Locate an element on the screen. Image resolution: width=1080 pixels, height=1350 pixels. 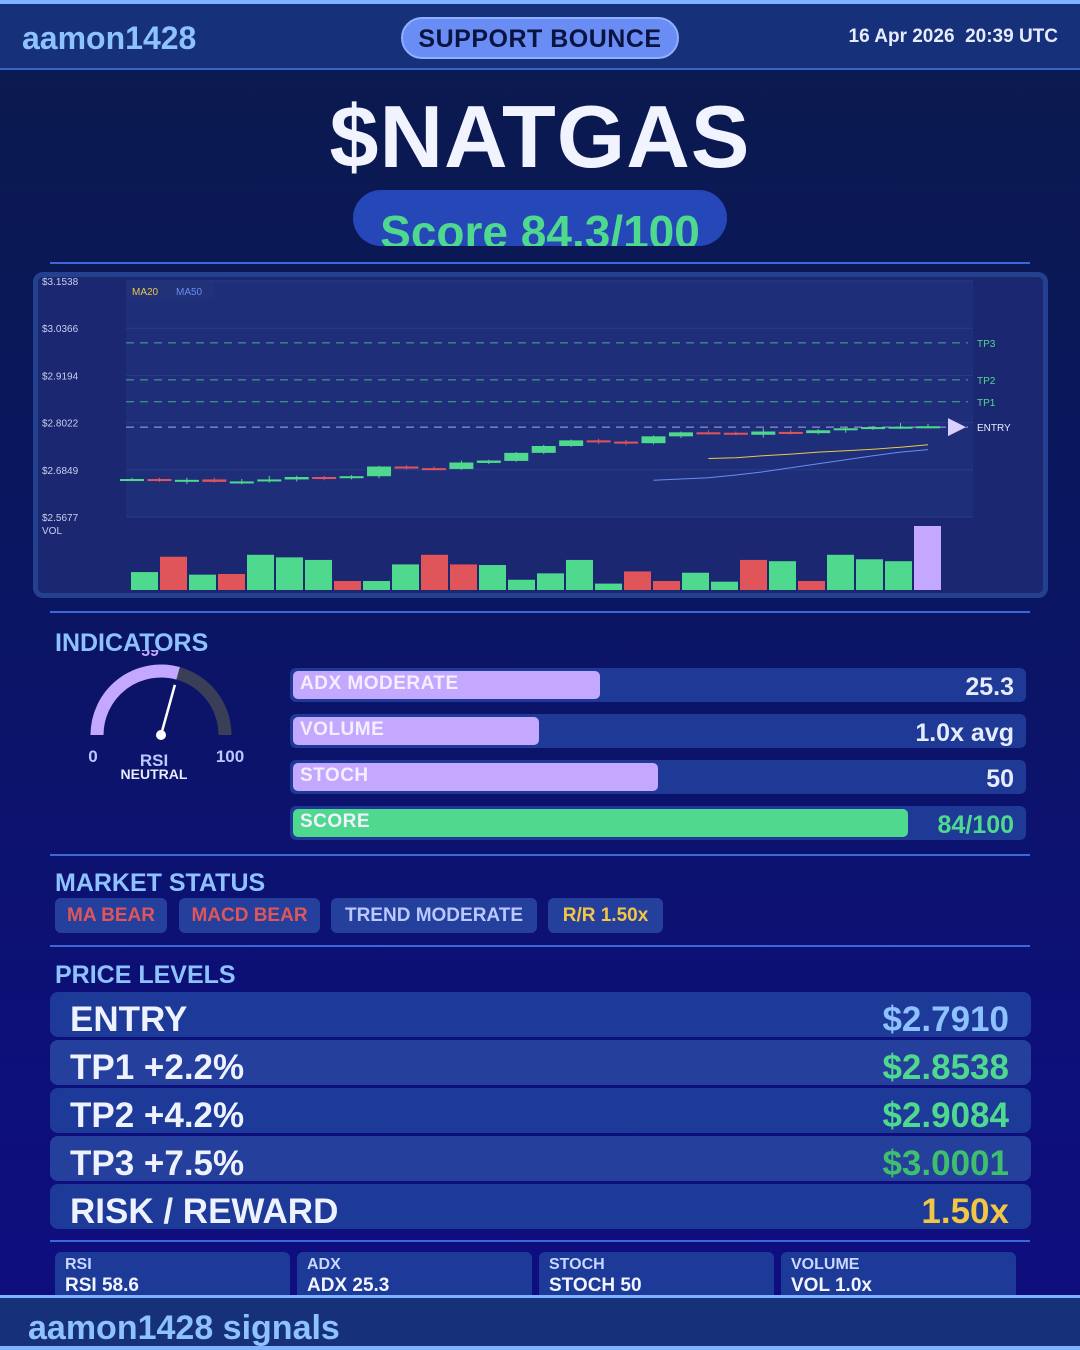
indicator-bar-value: 25.3 is located at coordinates (989, 687).